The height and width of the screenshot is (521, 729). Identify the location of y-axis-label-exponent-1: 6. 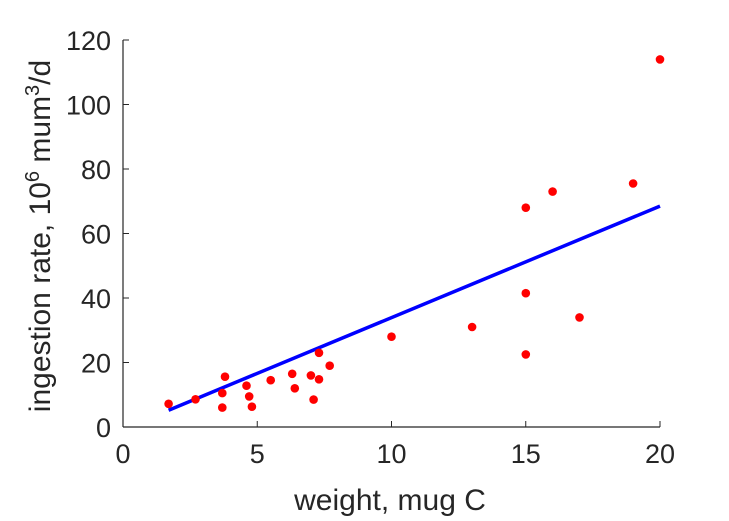
(33, 176).